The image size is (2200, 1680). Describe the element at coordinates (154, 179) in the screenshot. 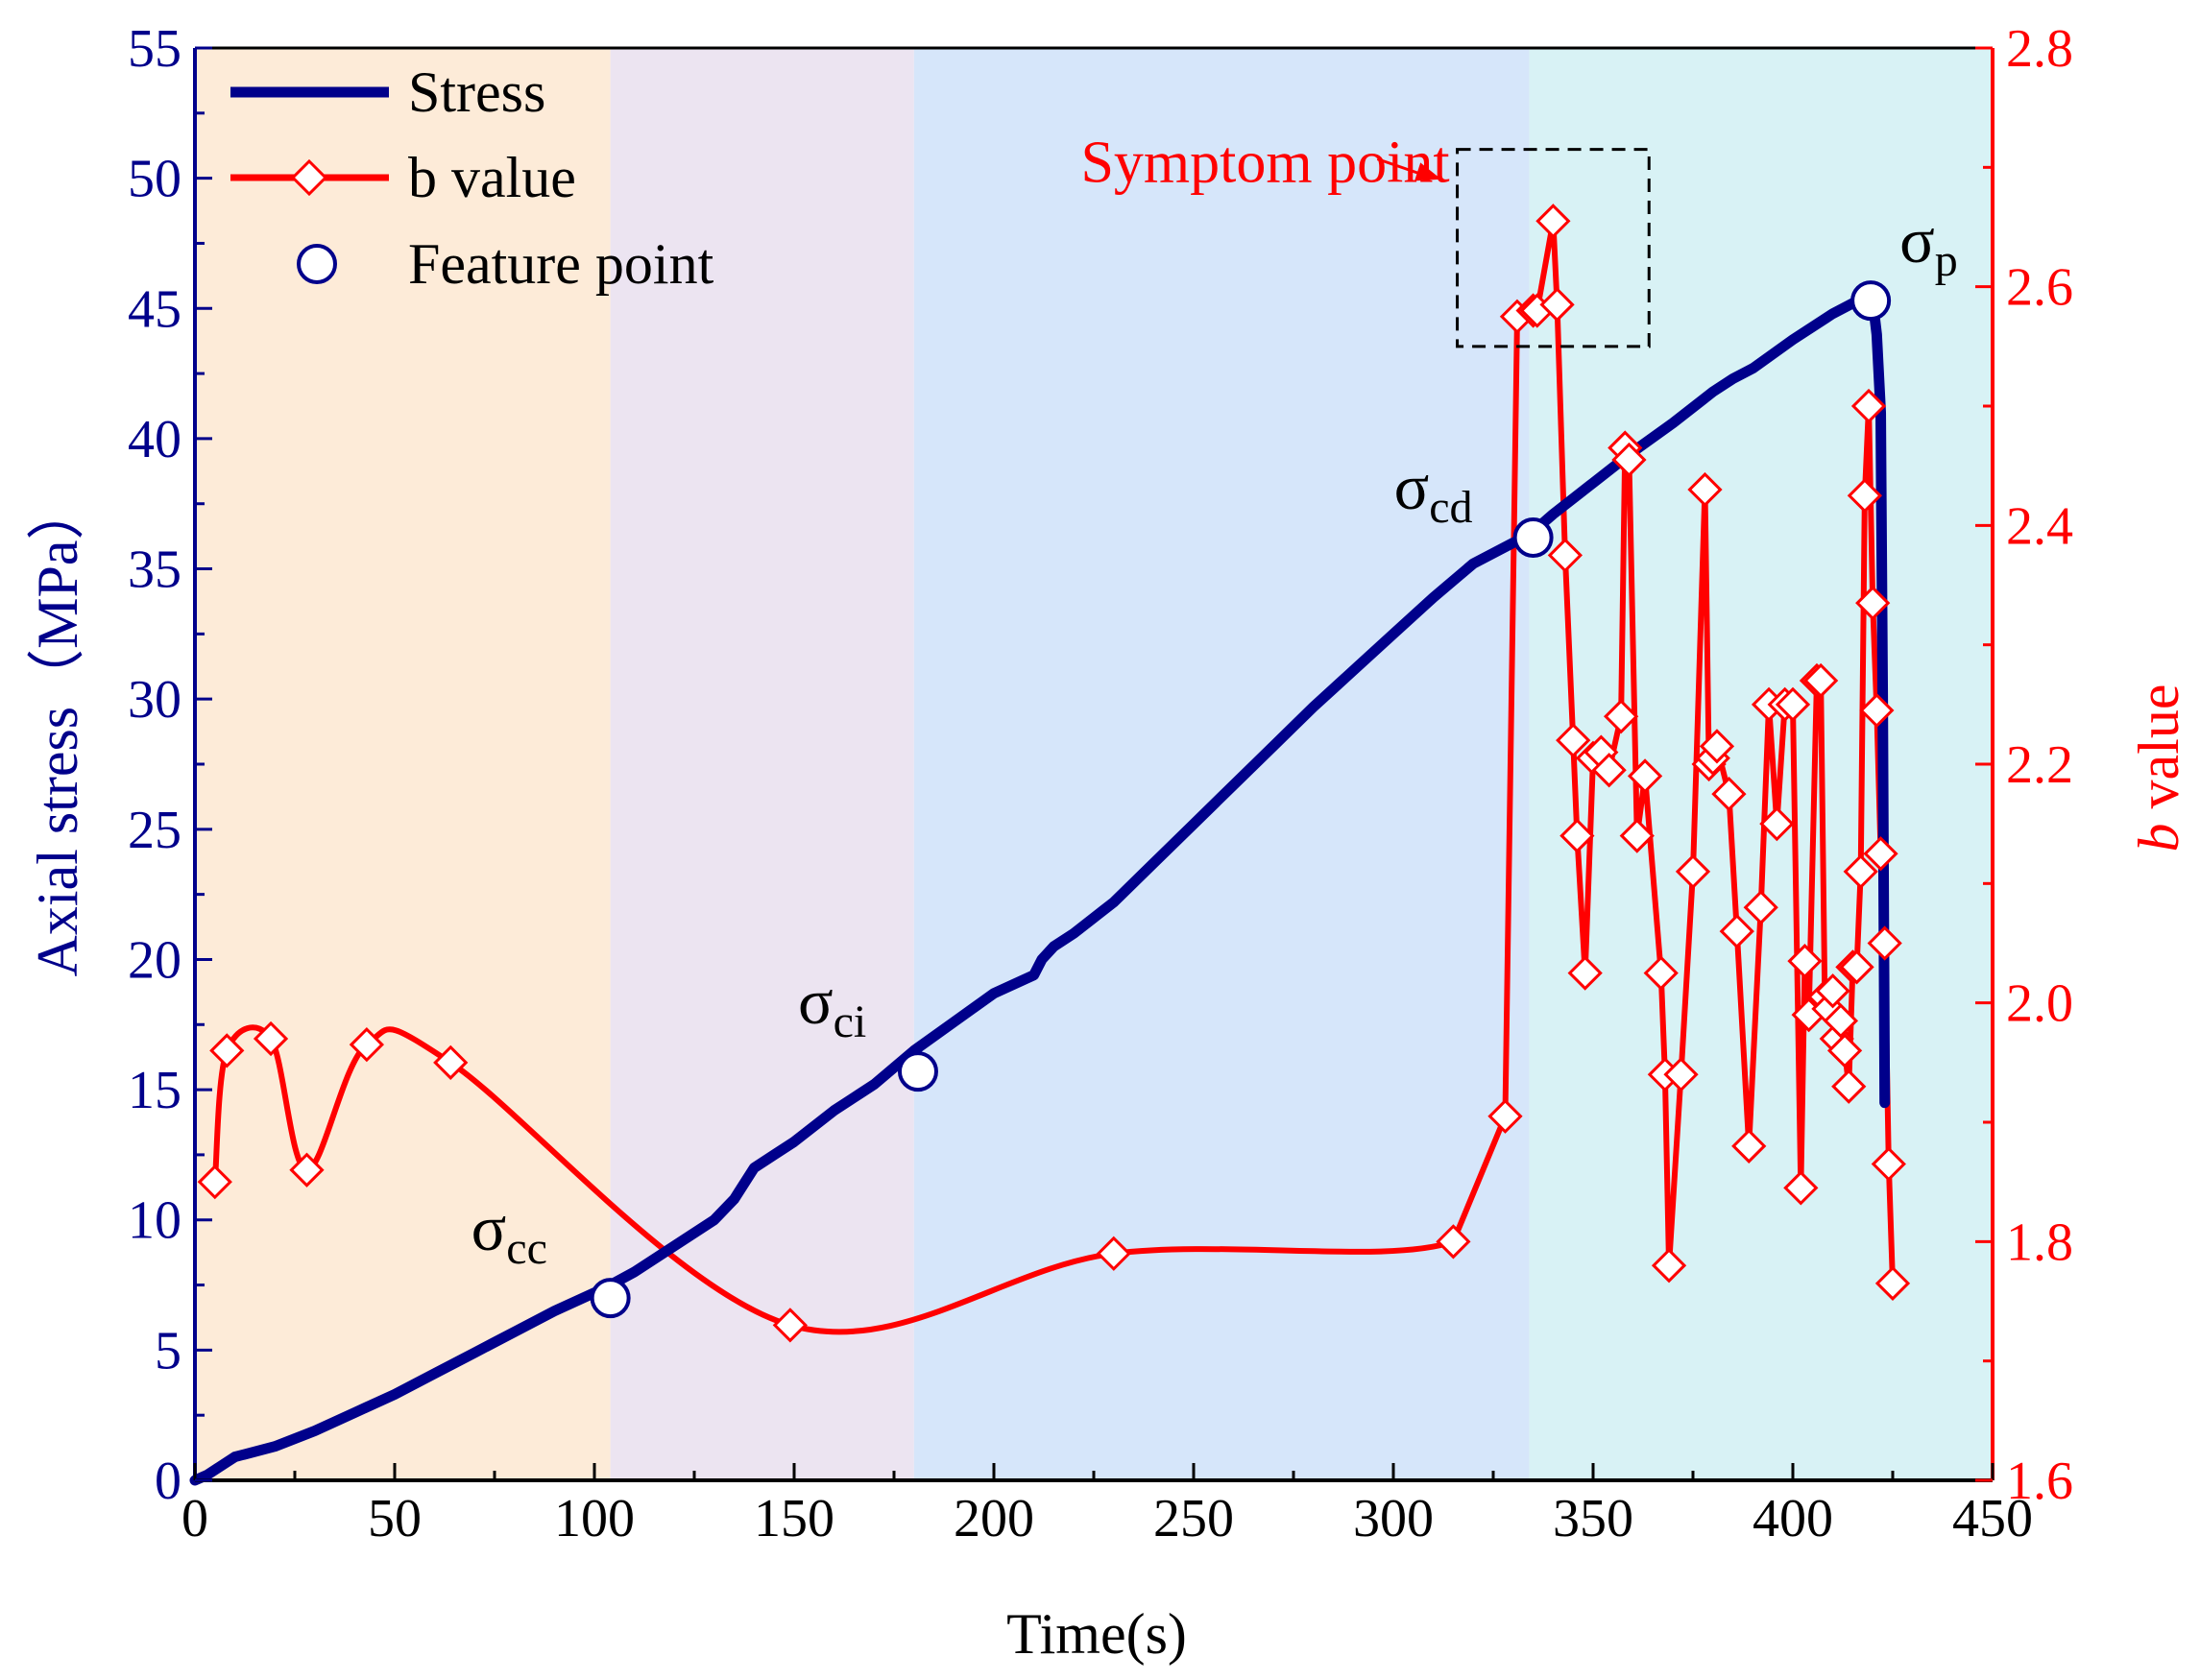

I see `y-left-tick-label: 50` at that location.